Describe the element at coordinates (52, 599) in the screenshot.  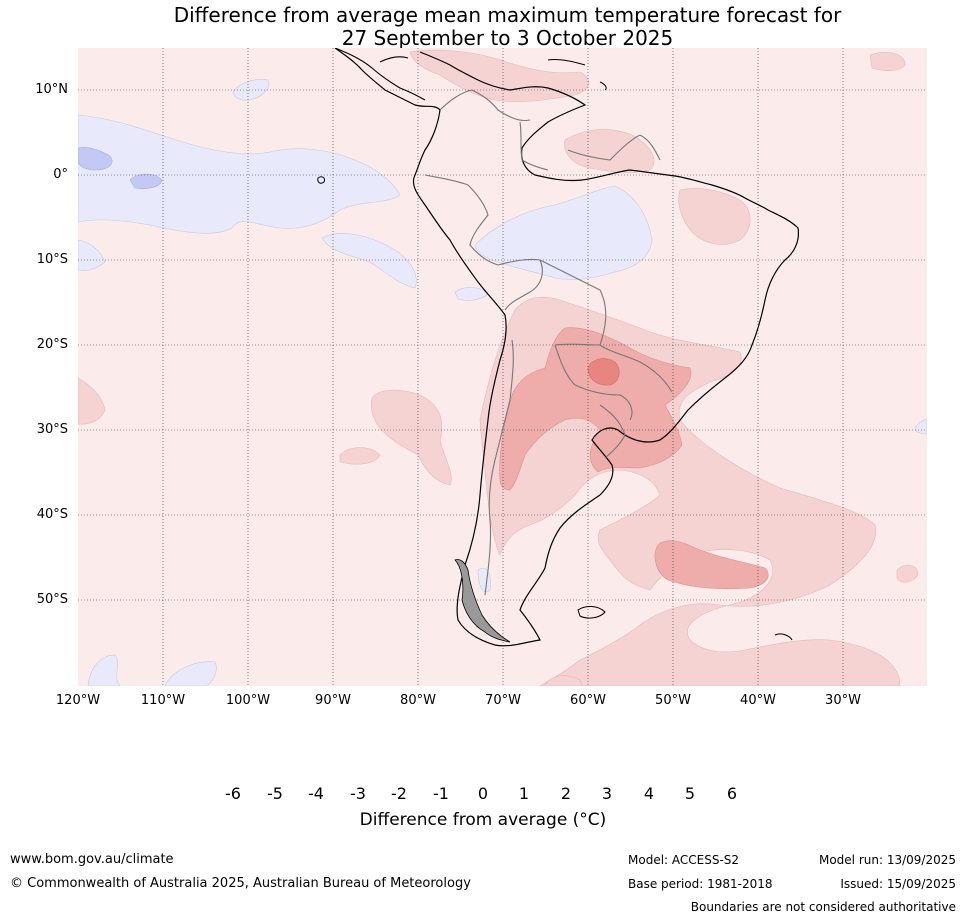
I see `lat-label: 50°S` at that location.